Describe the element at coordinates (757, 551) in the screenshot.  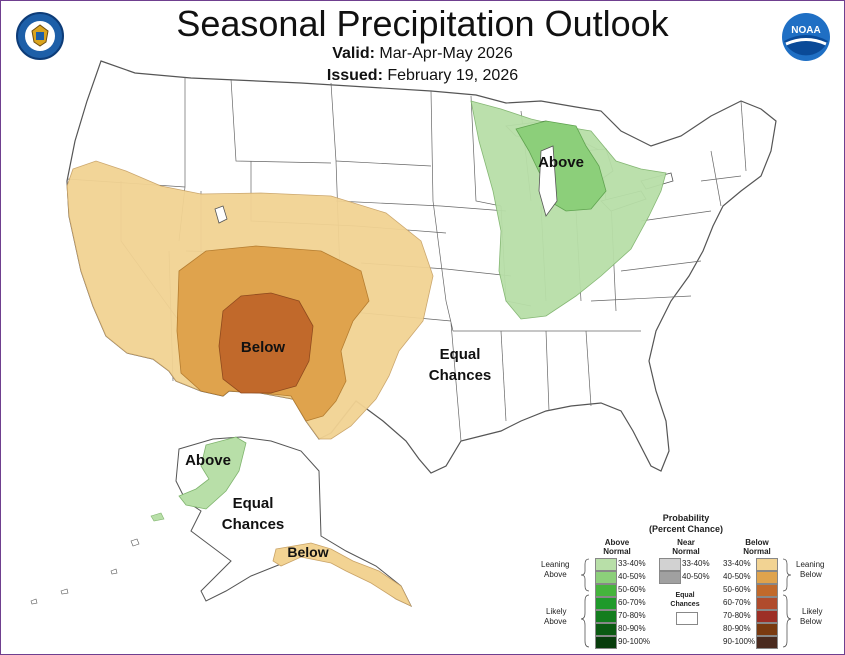
I see `legend-below-header-2: Normal` at that location.